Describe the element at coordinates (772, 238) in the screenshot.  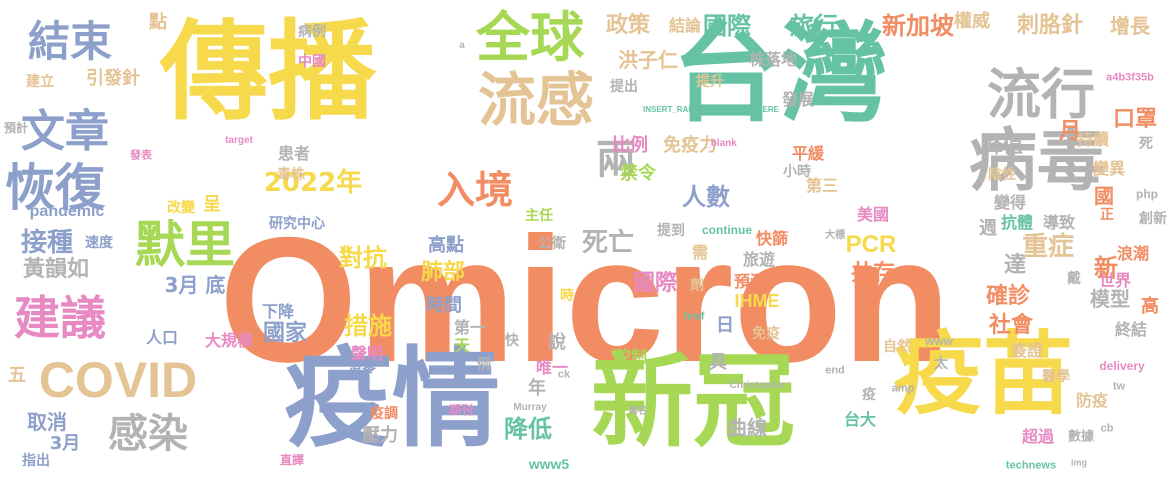
I see `word-kuaishai: 快篩` at that location.